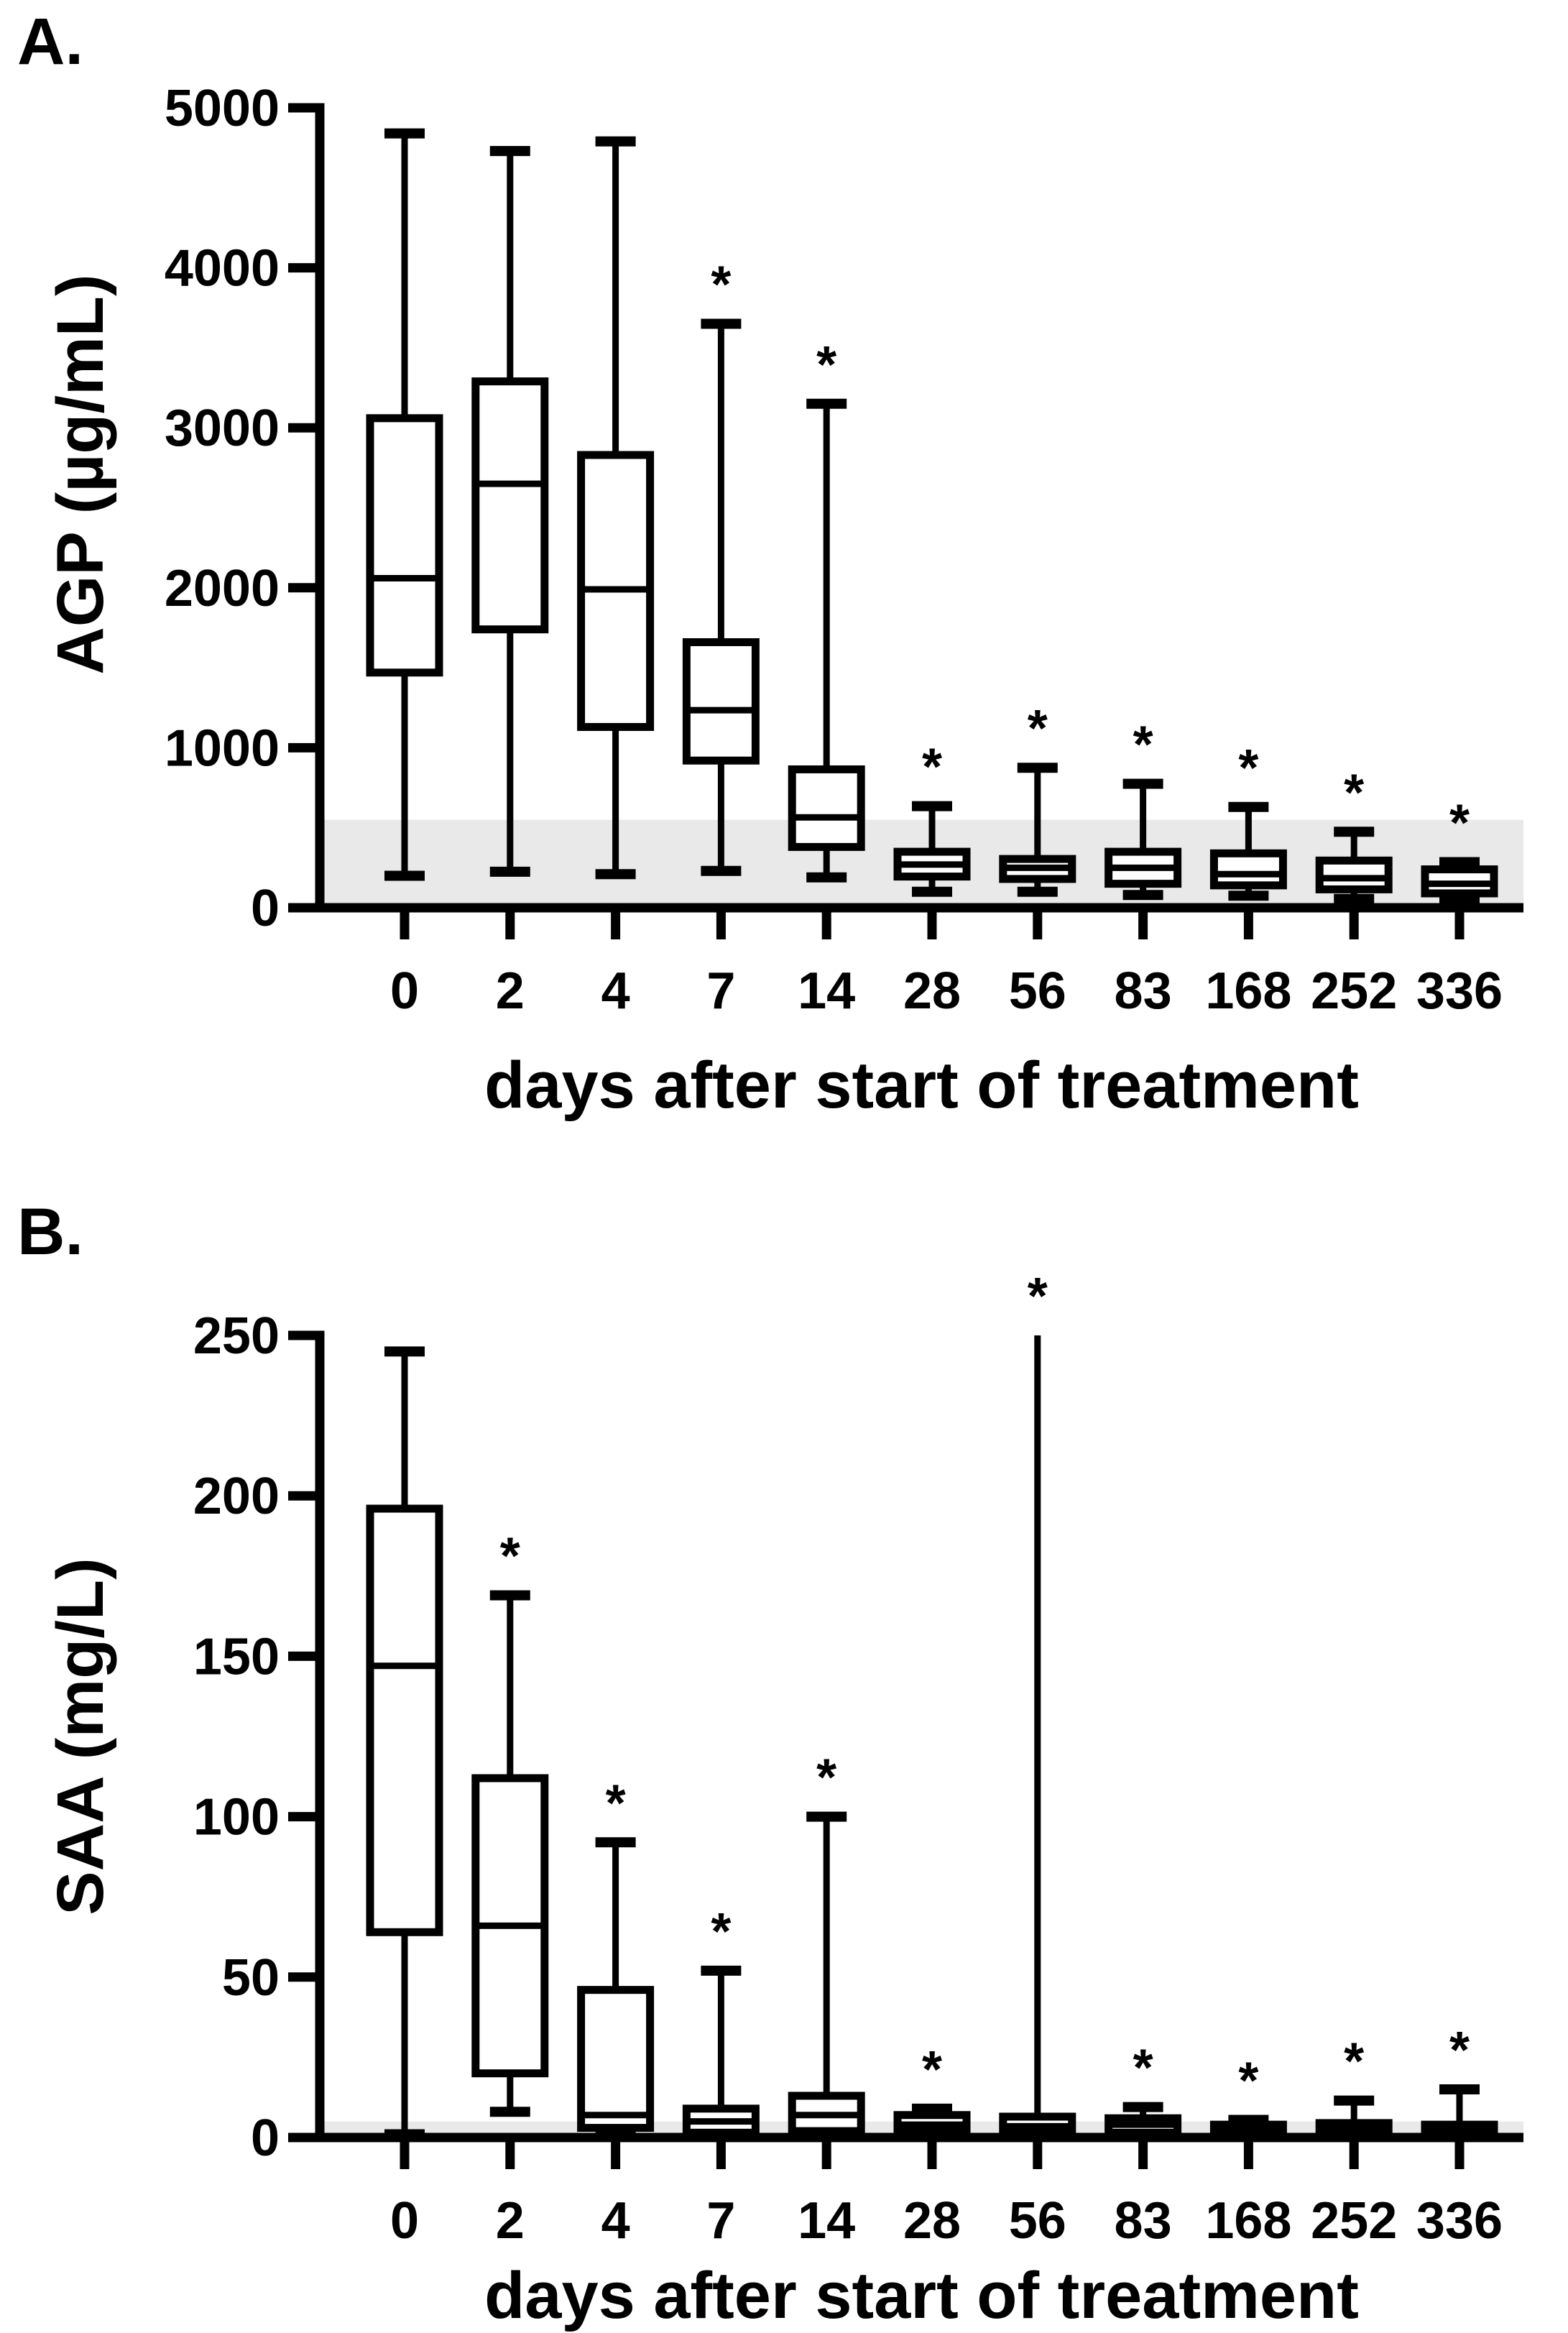 Image resolution: width=1568 pixels, height=2333 pixels. What do you see at coordinates (50, 41) in the screenshot?
I see `panel-a-label: A.` at bounding box center [50, 41].